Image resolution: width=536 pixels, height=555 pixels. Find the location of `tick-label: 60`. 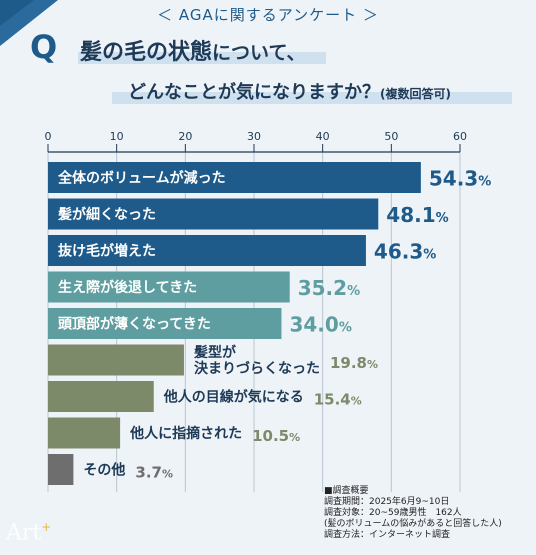

tick-label: 60 is located at coordinates (460, 136).